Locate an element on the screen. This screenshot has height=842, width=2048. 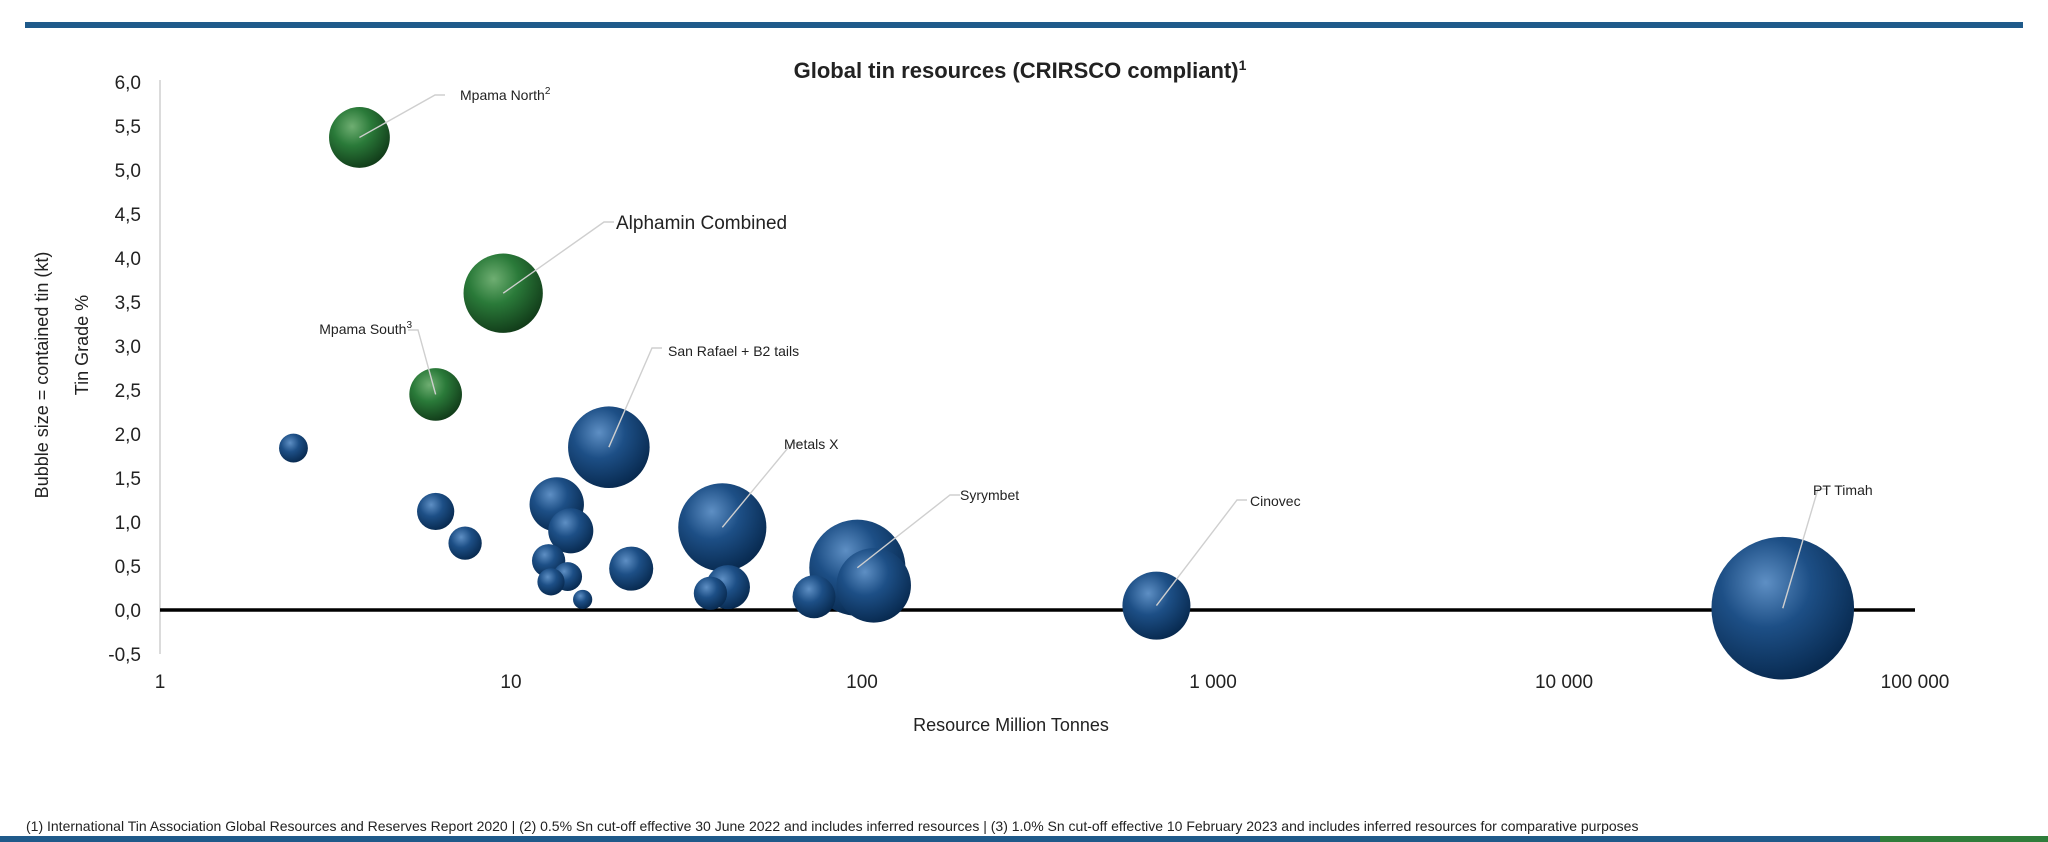
y-tick-label: 3,0 is located at coordinates (128, 347).